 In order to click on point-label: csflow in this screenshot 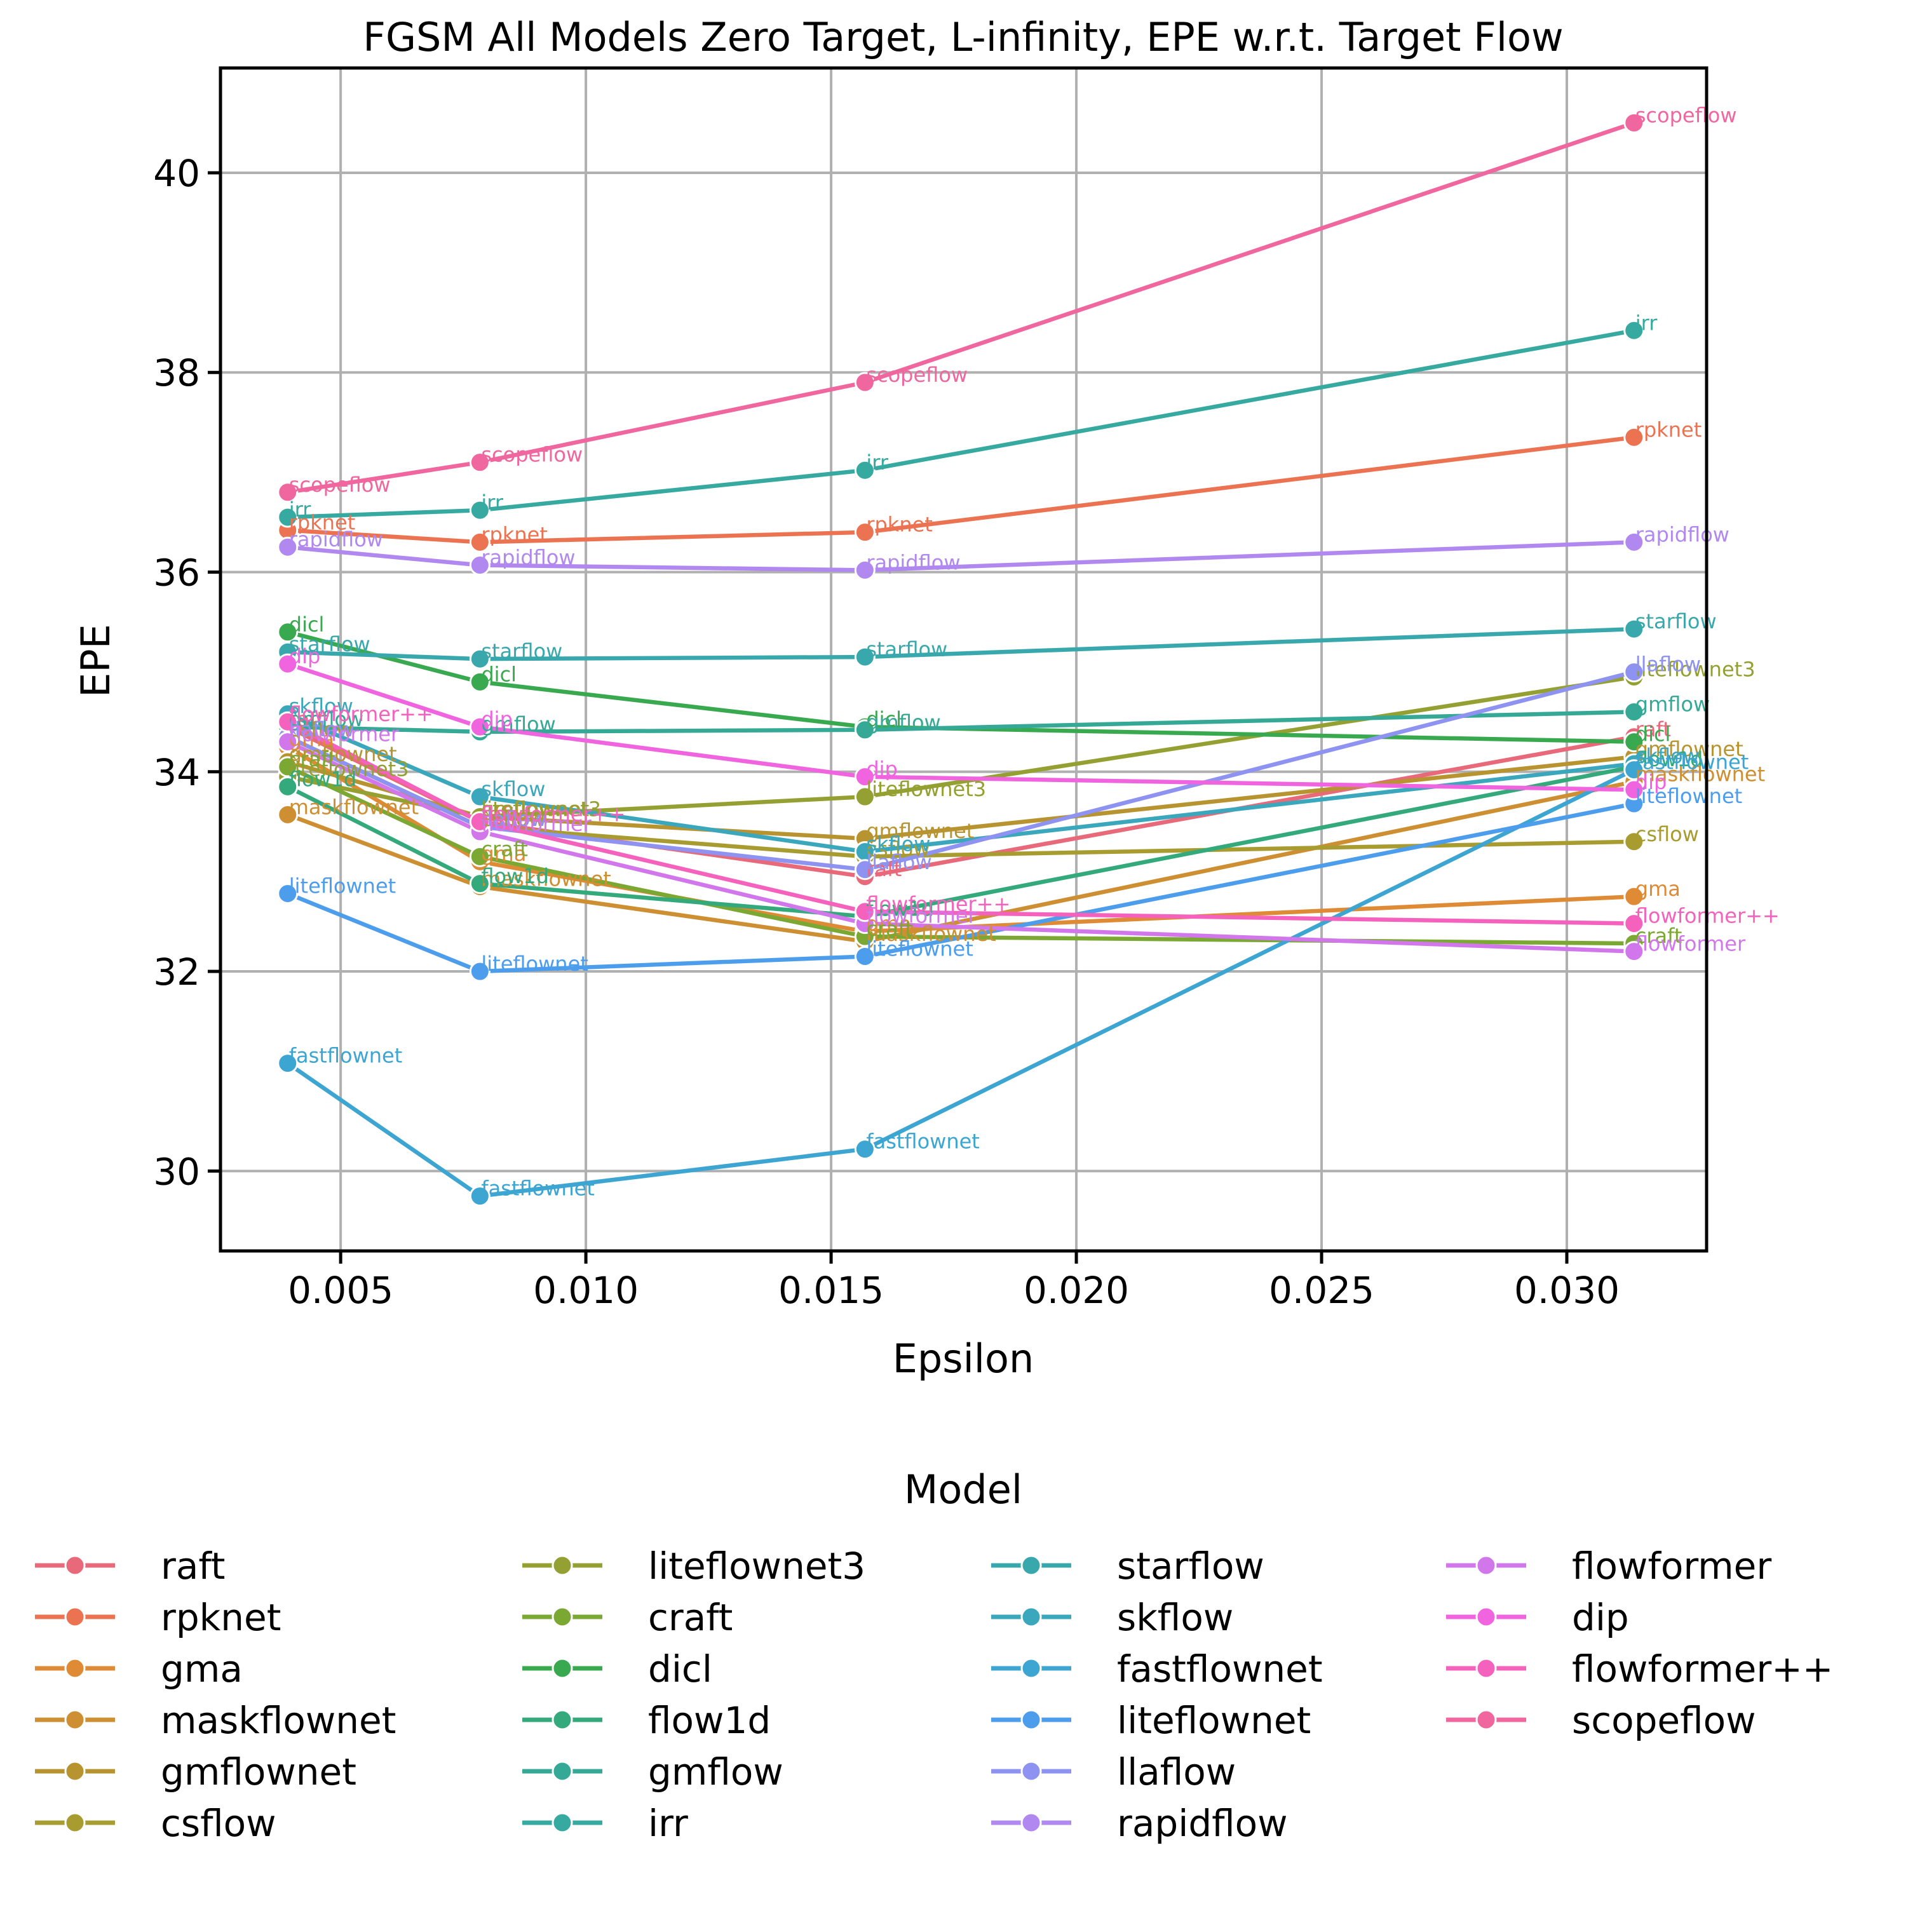, I will do `click(321, 729)`.